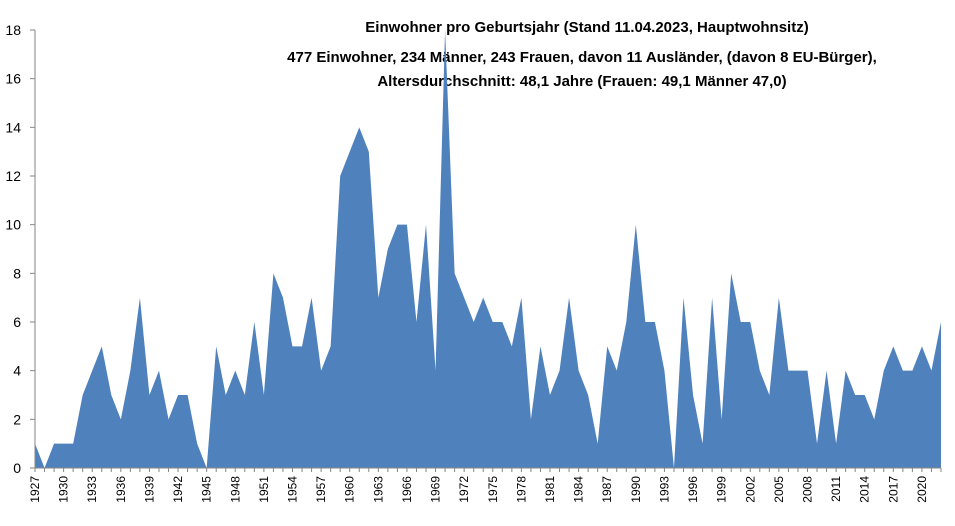 The image size is (955, 526). I want to click on x-tick-label: 1942, so click(178, 489).